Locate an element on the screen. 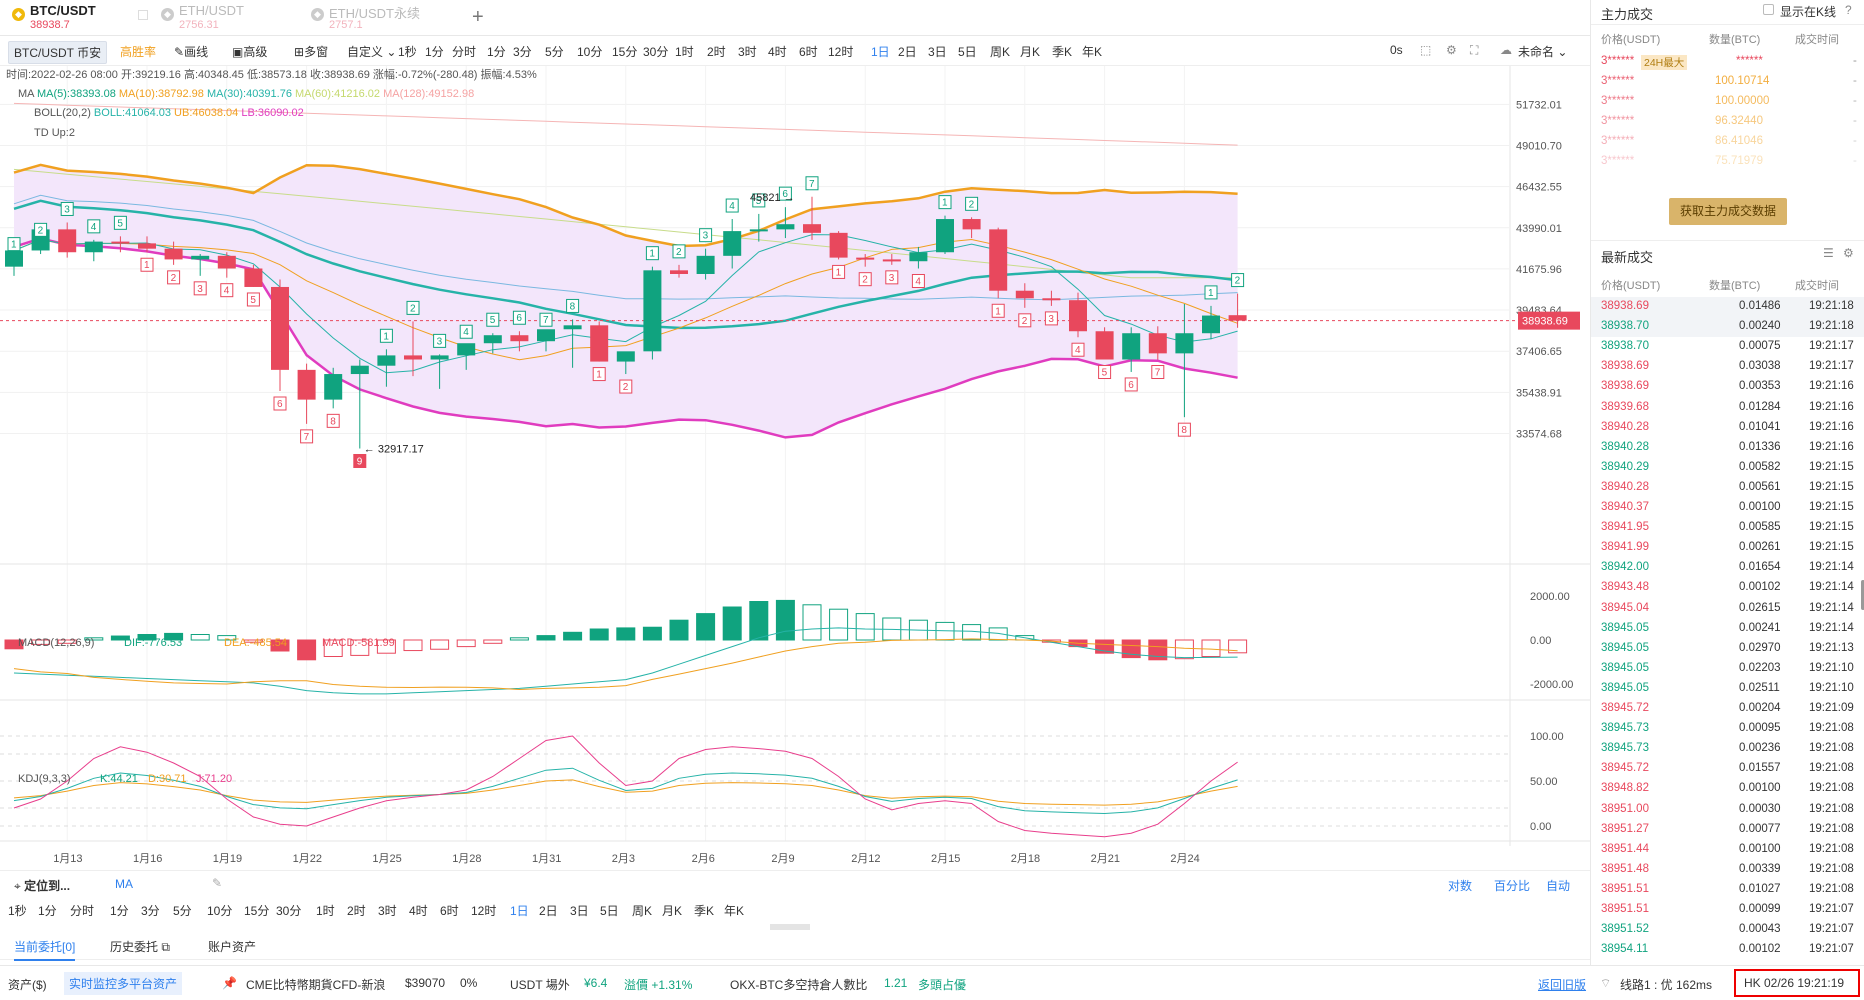 Image resolution: width=1864 pixels, height=1000 pixels. interval-5: 5分 is located at coordinates (554, 52).